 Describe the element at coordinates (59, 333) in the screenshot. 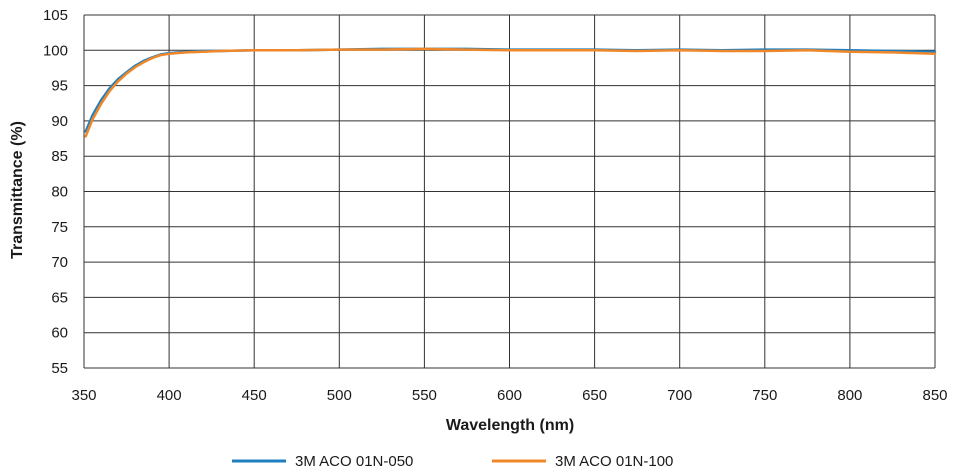

I see `y-tick-label: 60` at that location.